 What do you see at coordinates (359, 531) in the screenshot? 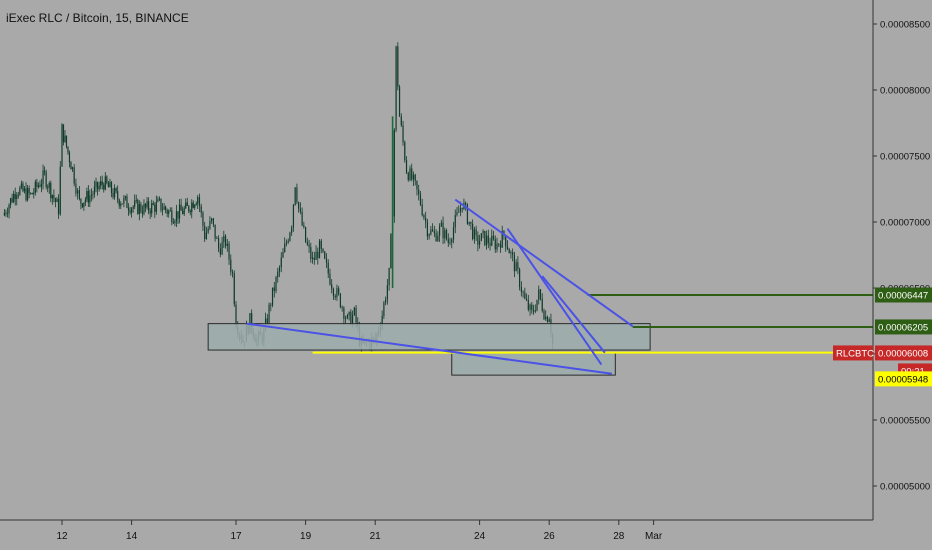
I see `time-axis: 12 14 17 19 21 24 26 28 Mar` at bounding box center [359, 531].